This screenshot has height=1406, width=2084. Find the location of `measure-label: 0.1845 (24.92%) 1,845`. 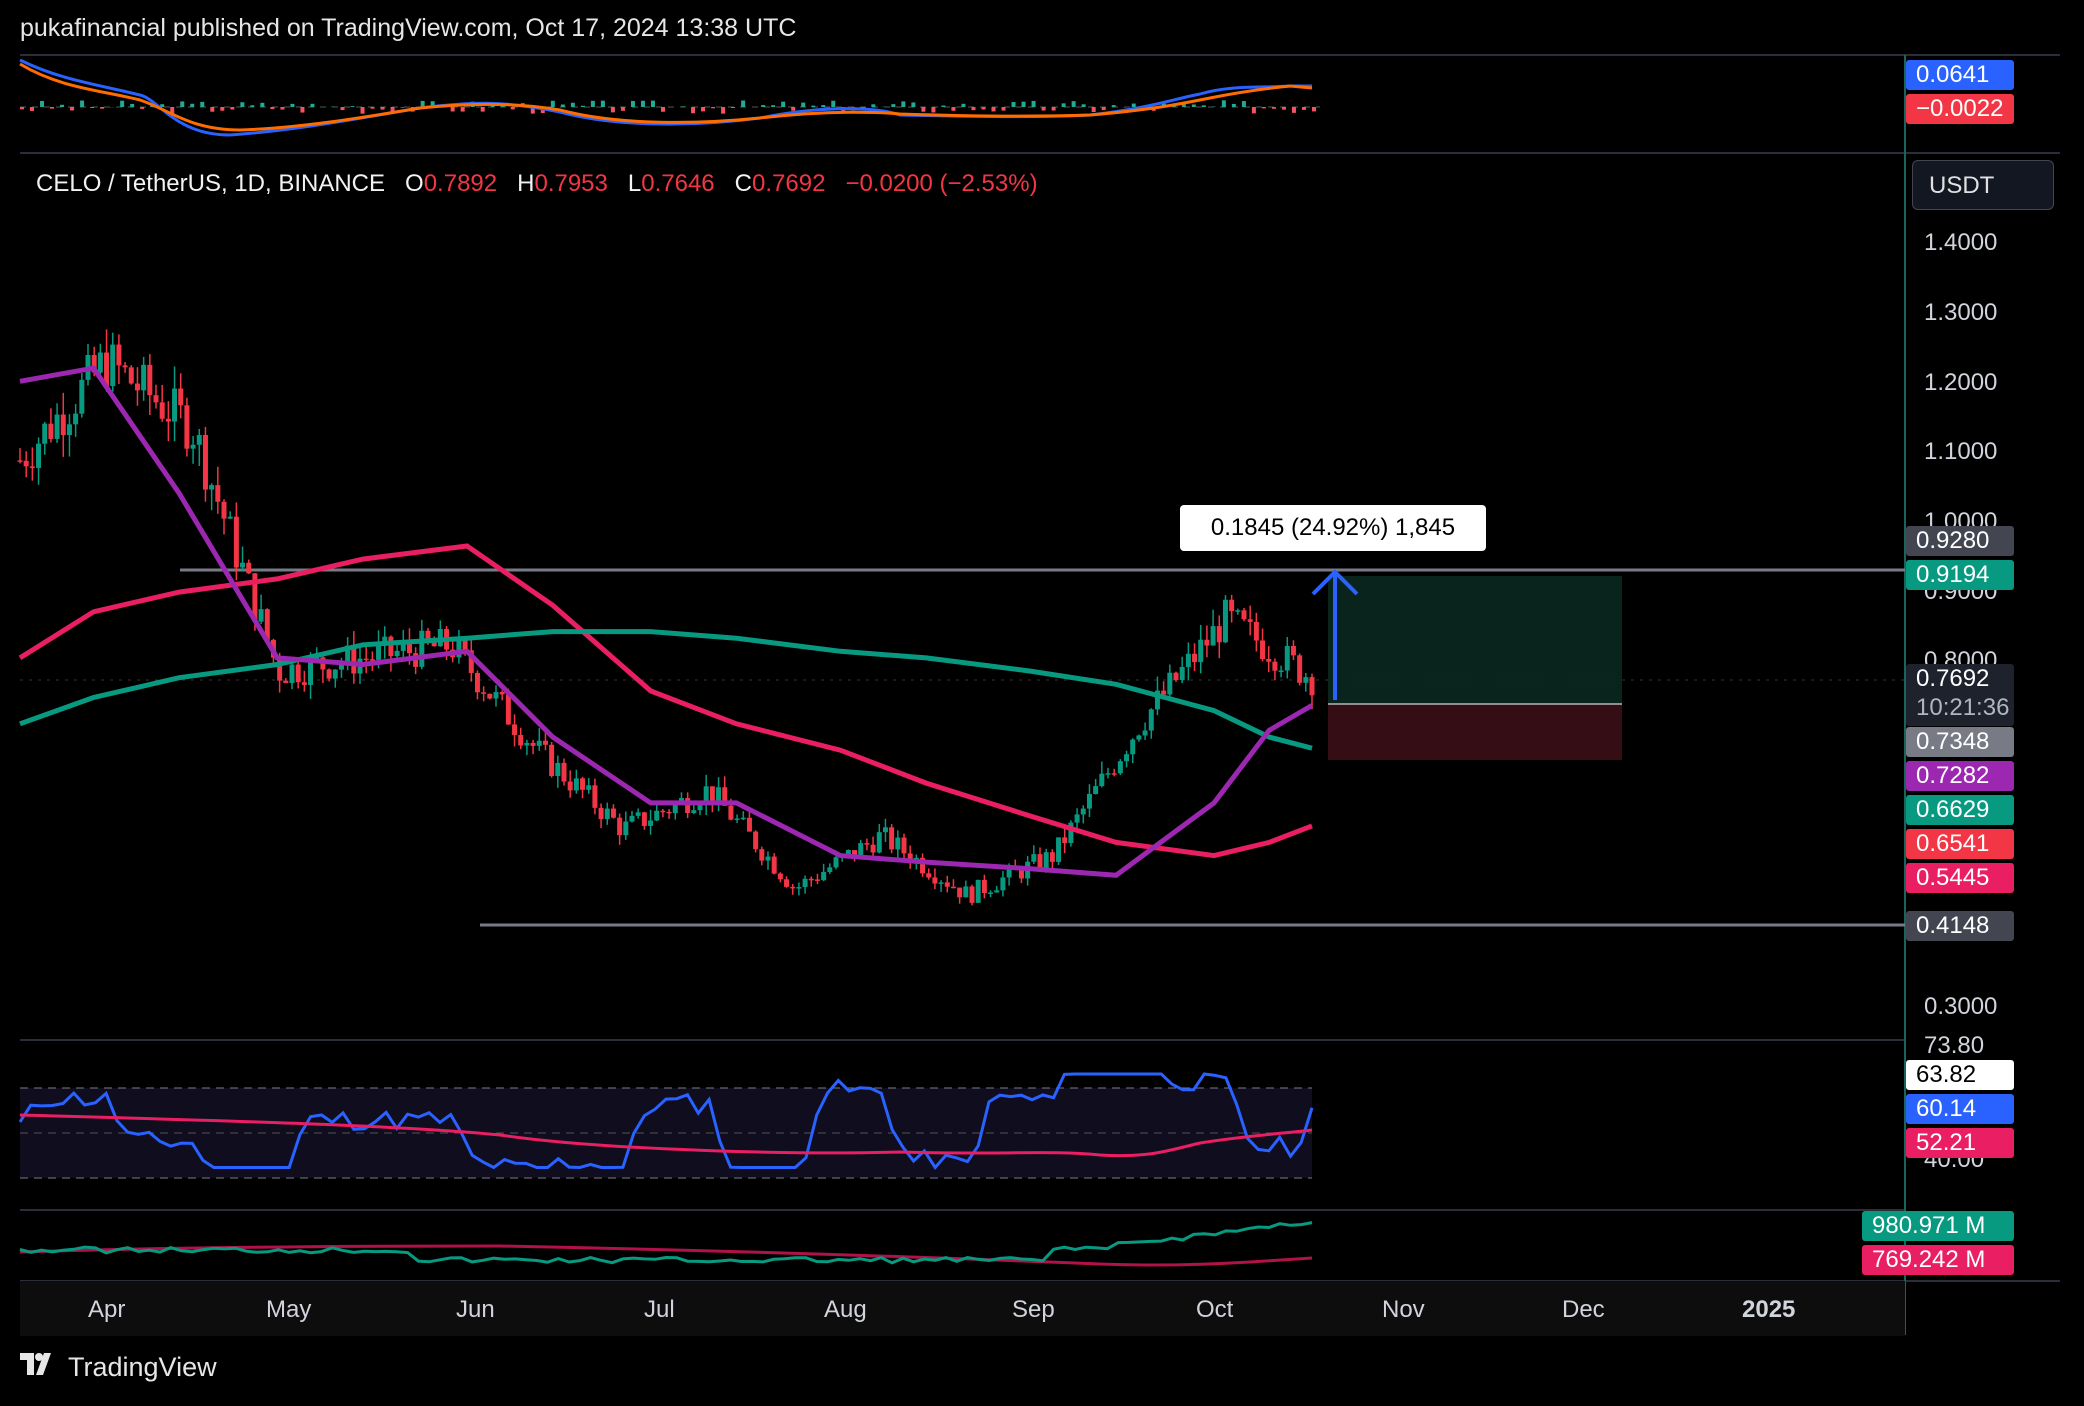

measure-label: 0.1845 (24.92%) 1,845 is located at coordinates (1333, 528).